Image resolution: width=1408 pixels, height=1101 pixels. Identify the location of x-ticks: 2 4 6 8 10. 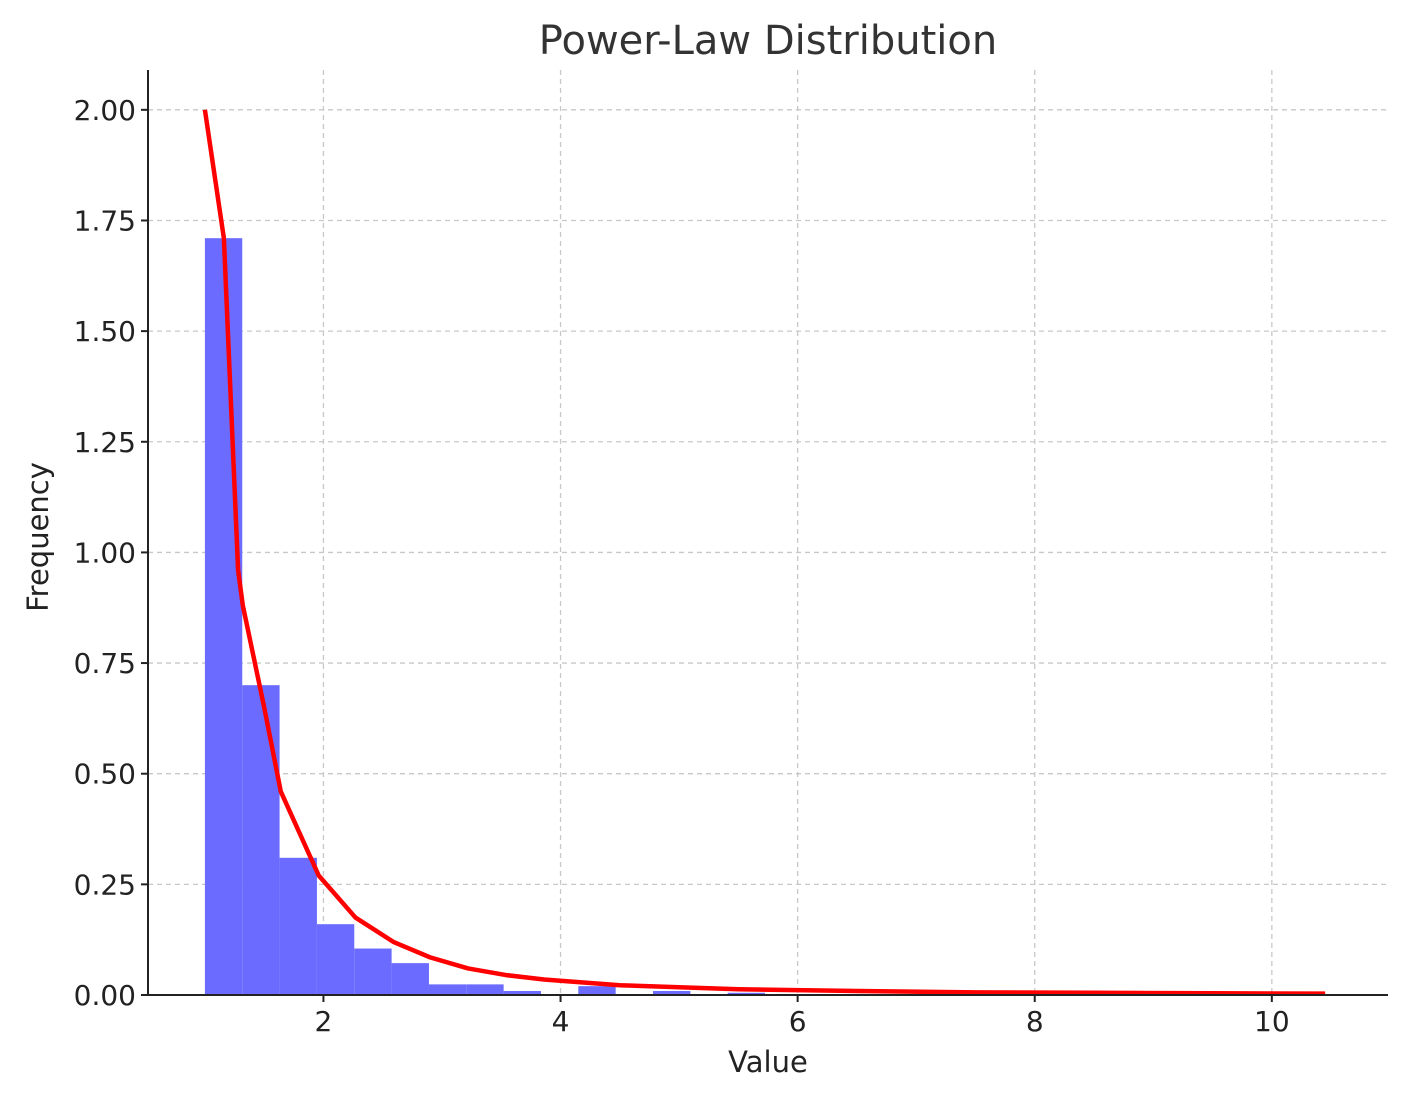
(802, 1016).